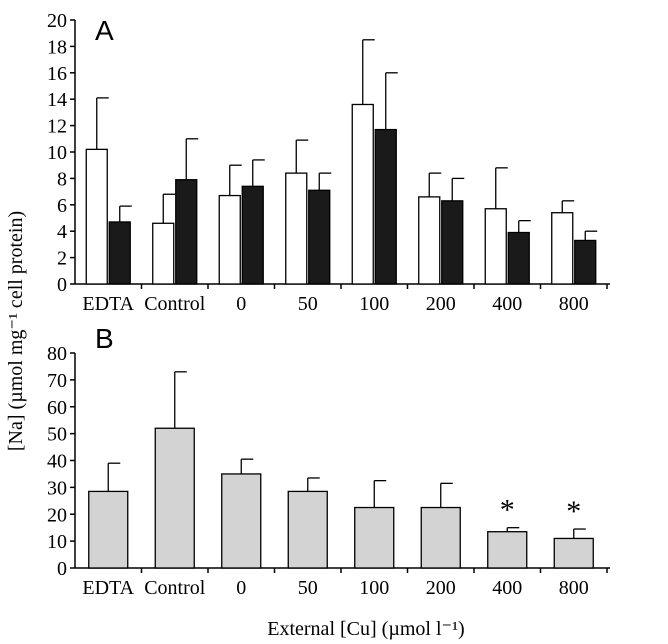  I want to click on panel-a-x-tick-label: 0, so click(241, 304).